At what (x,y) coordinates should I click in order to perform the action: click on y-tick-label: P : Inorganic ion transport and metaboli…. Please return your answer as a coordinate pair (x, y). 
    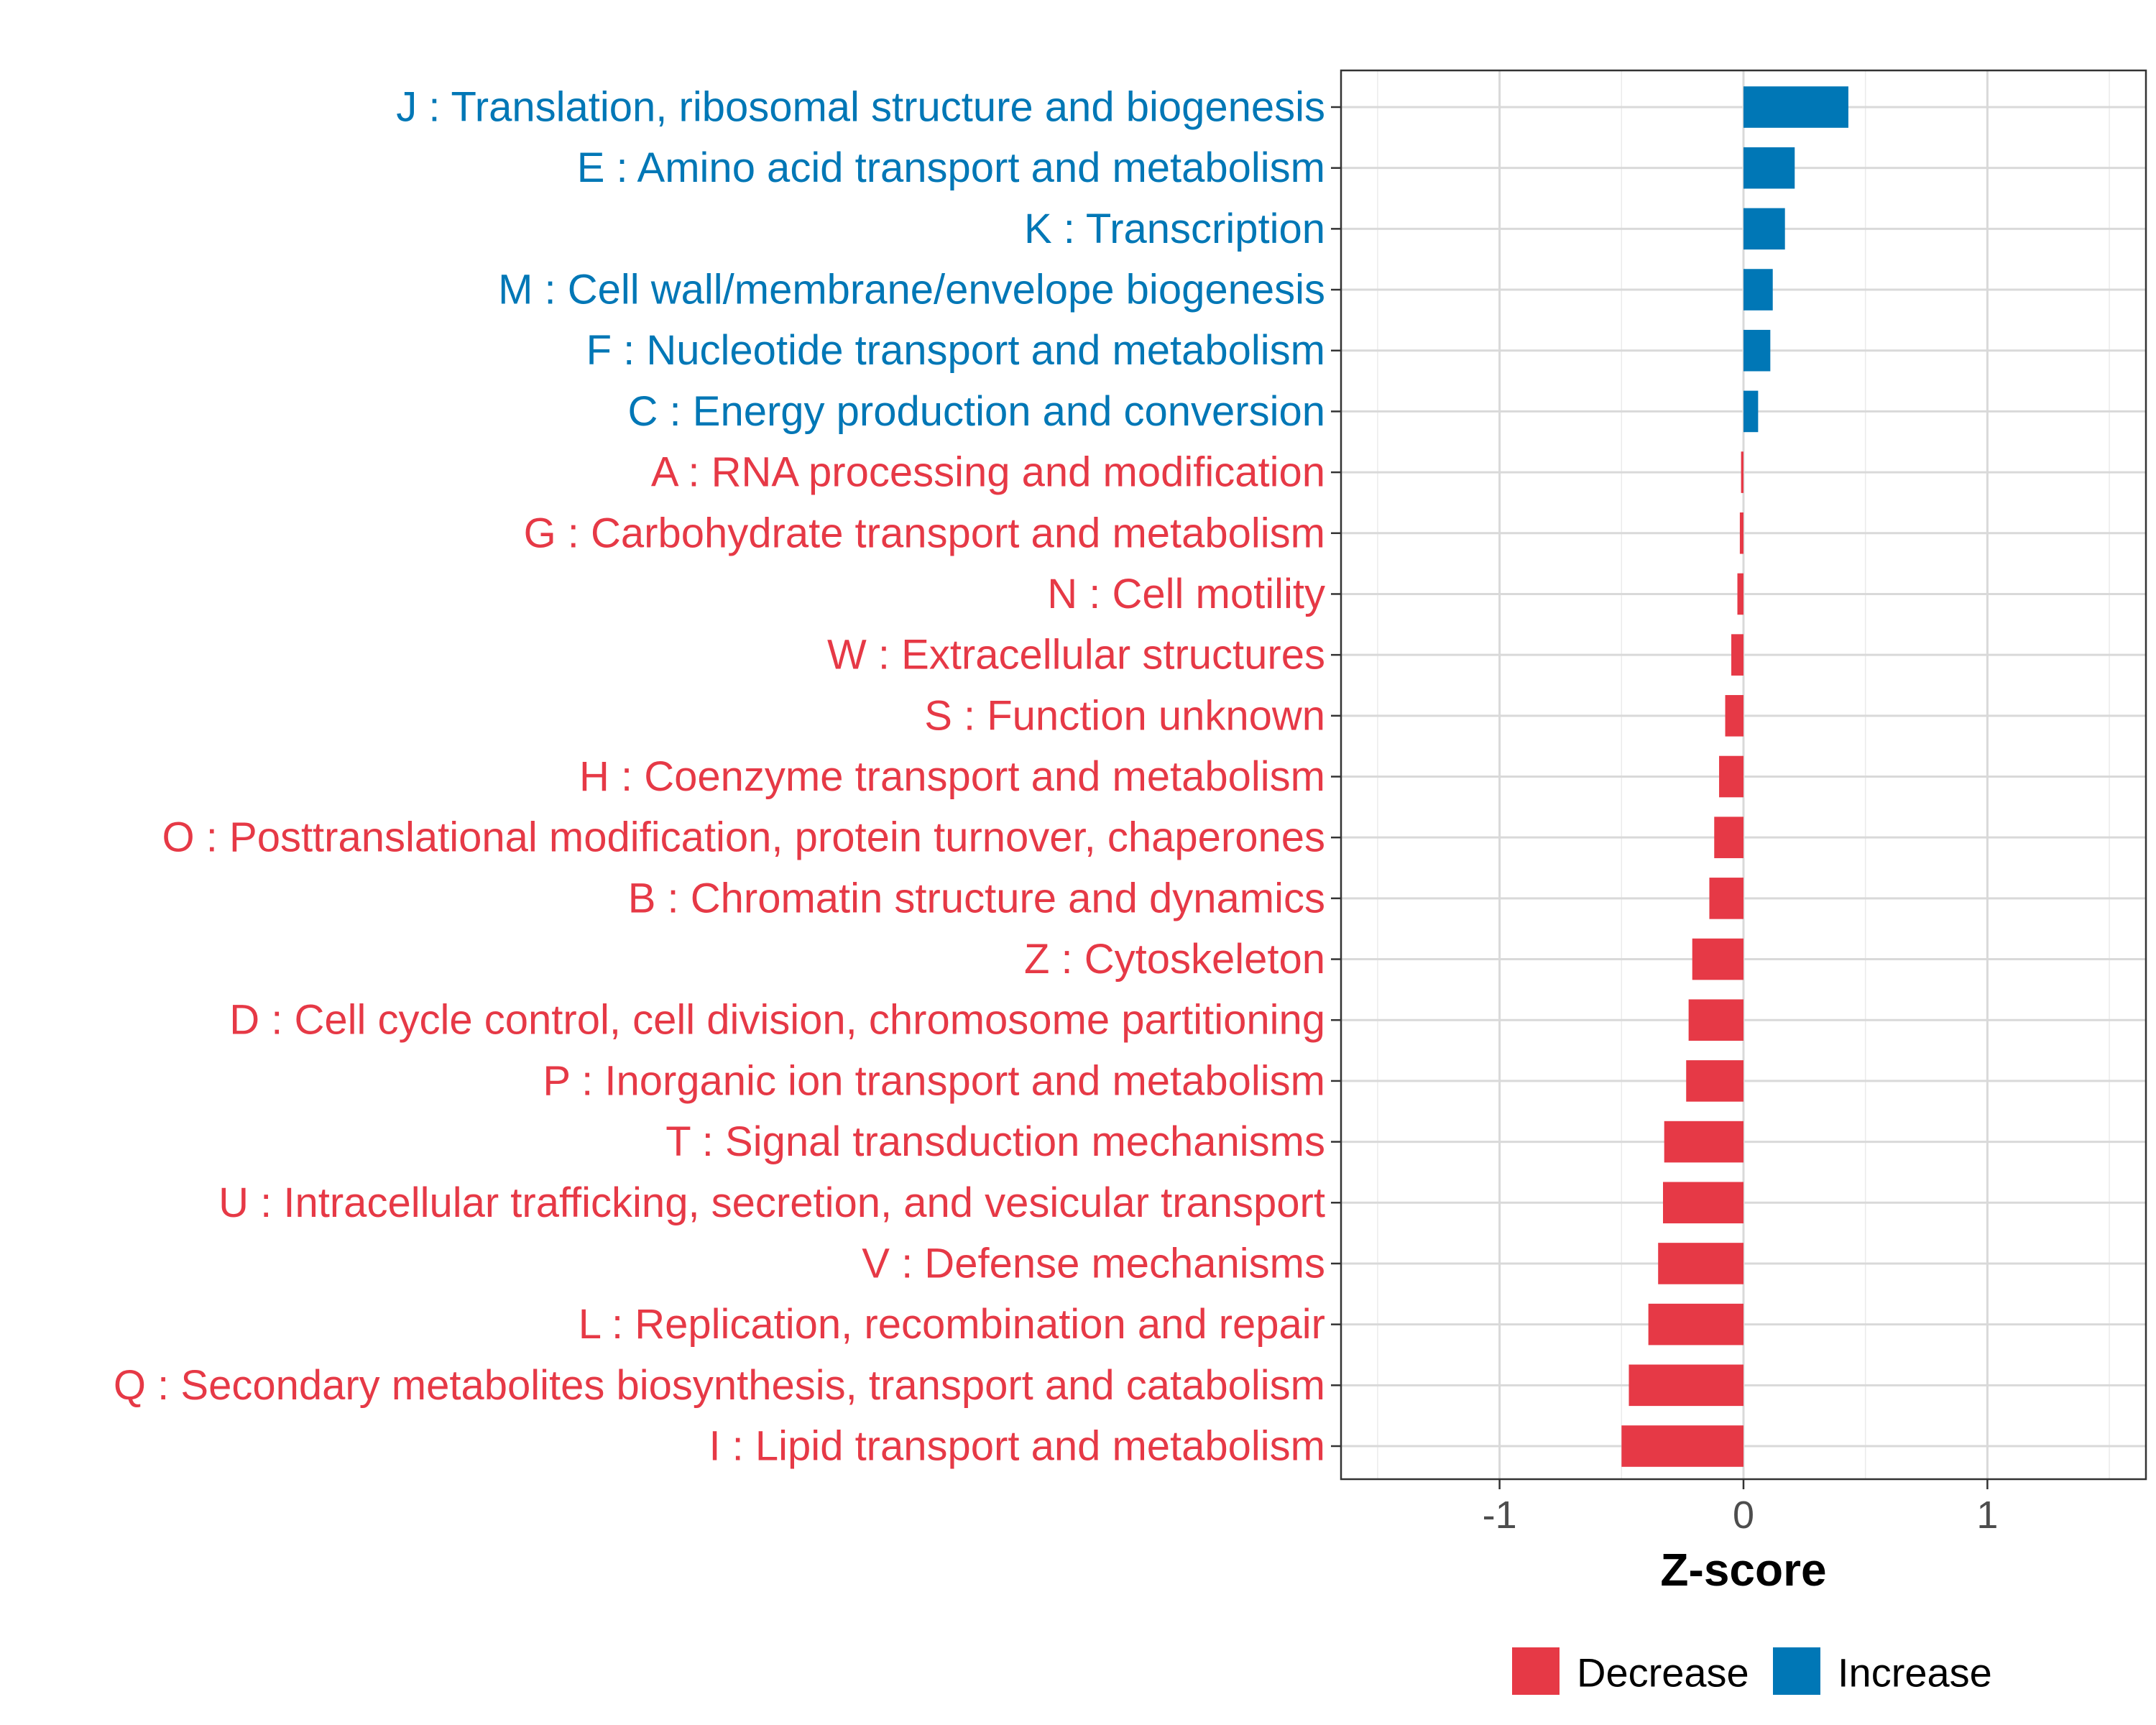
    Looking at the image, I should click on (934, 1080).